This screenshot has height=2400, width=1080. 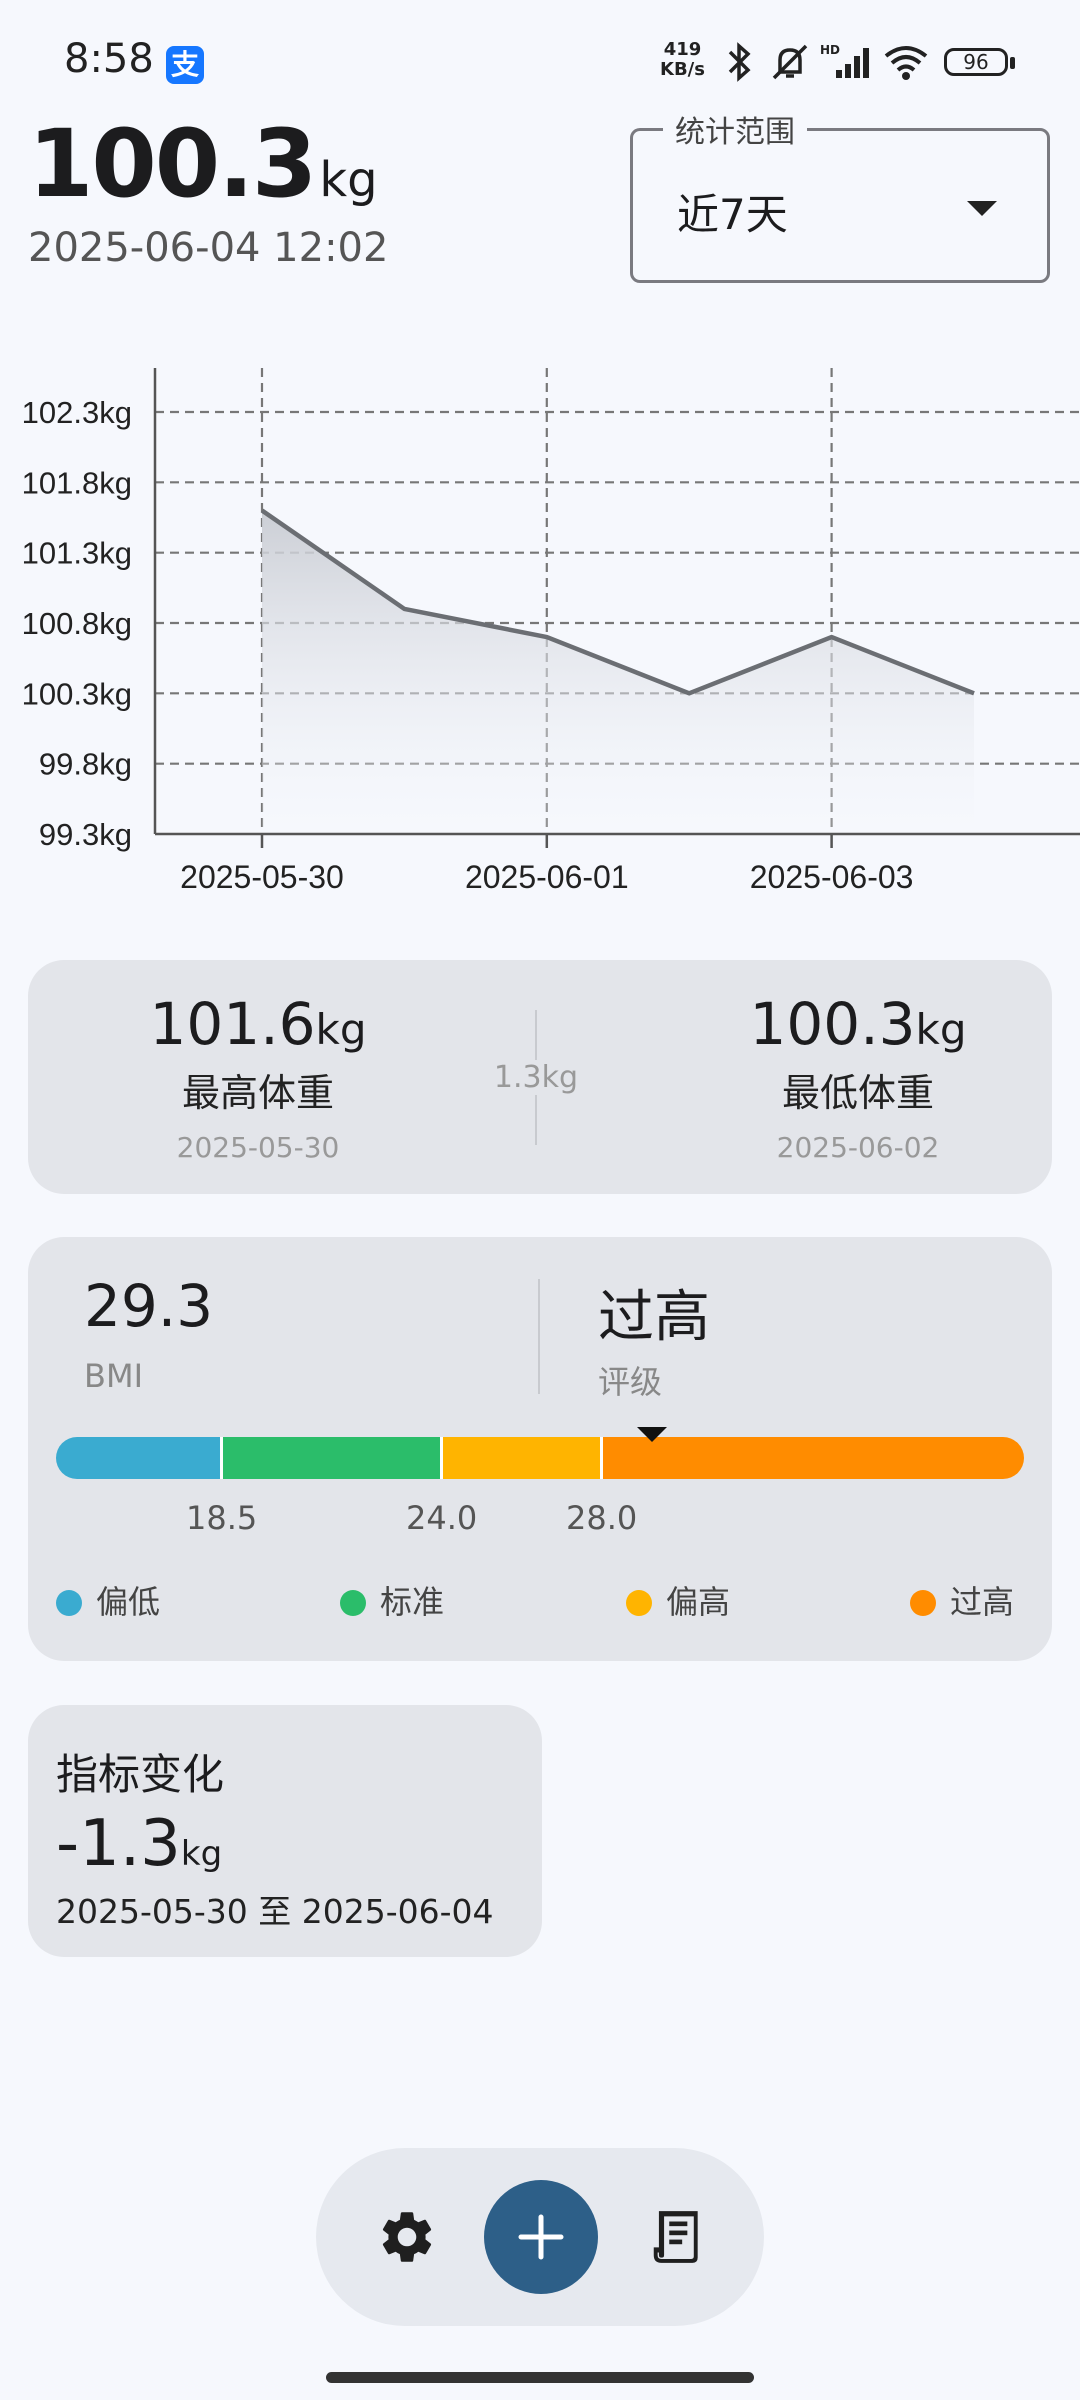 I want to click on bmi-threshold: 18.5, so click(x=222, y=1518).